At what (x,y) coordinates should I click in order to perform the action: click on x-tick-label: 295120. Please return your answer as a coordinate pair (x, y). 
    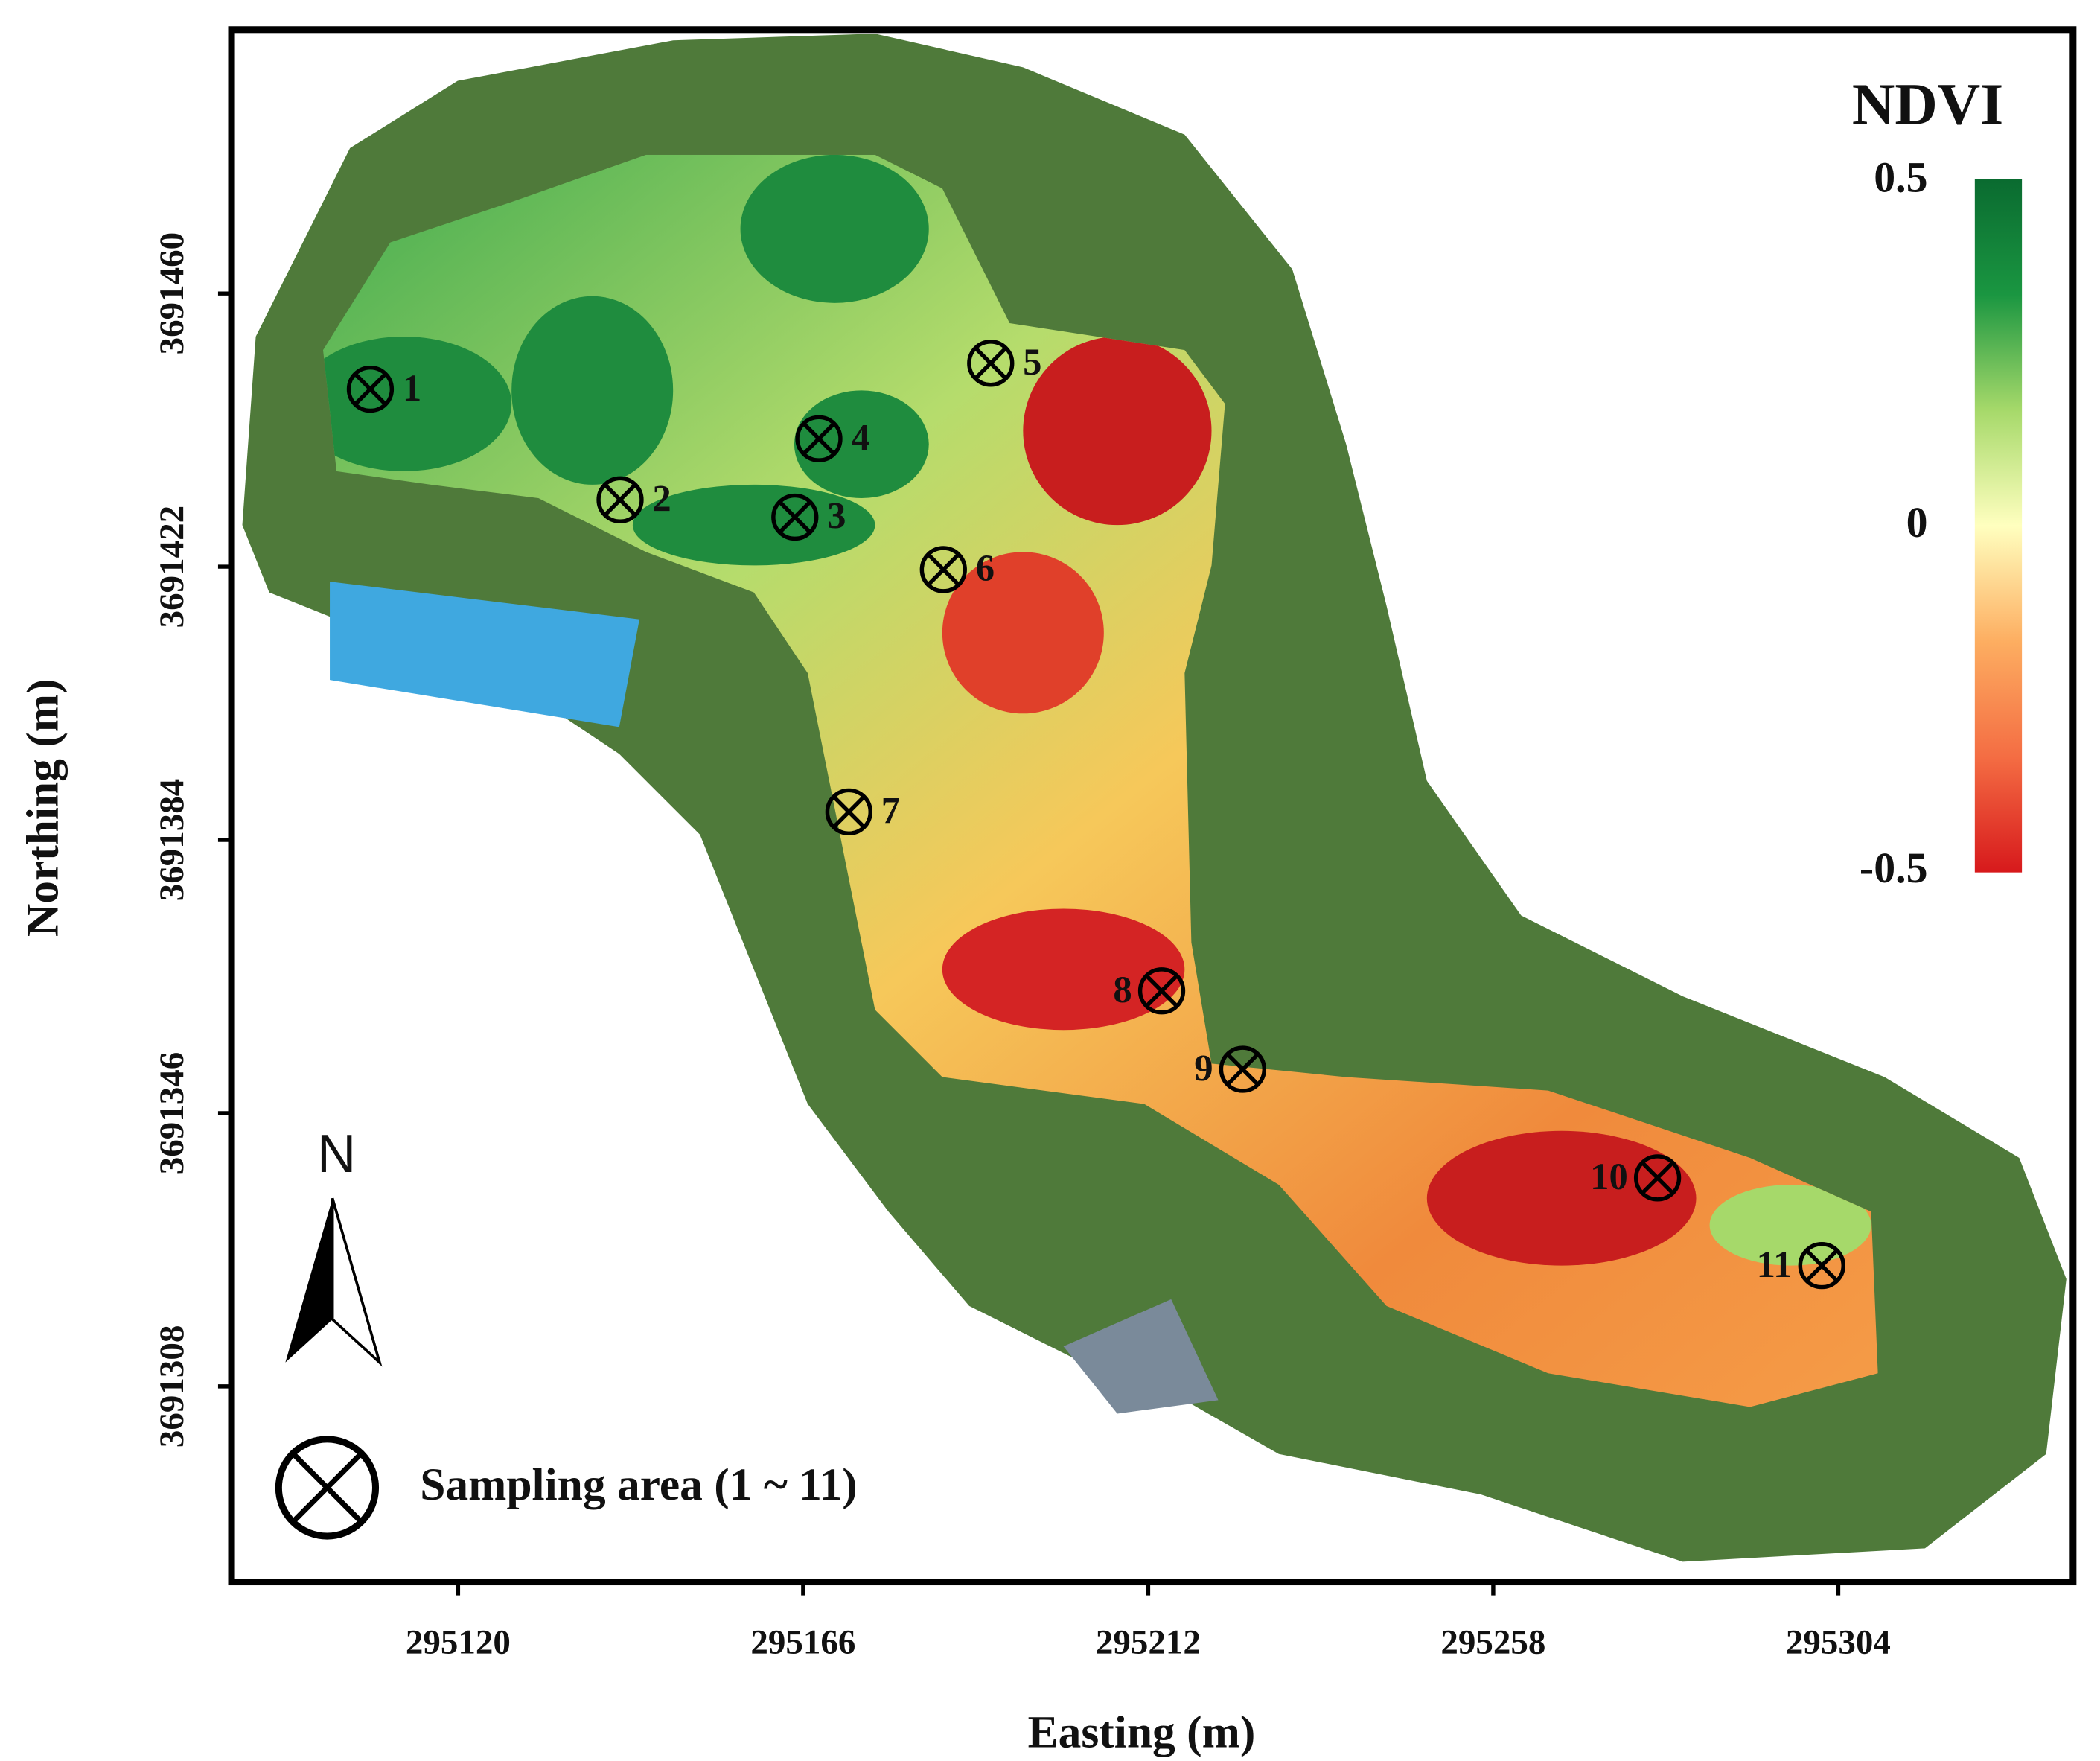
    Looking at the image, I should click on (458, 1642).